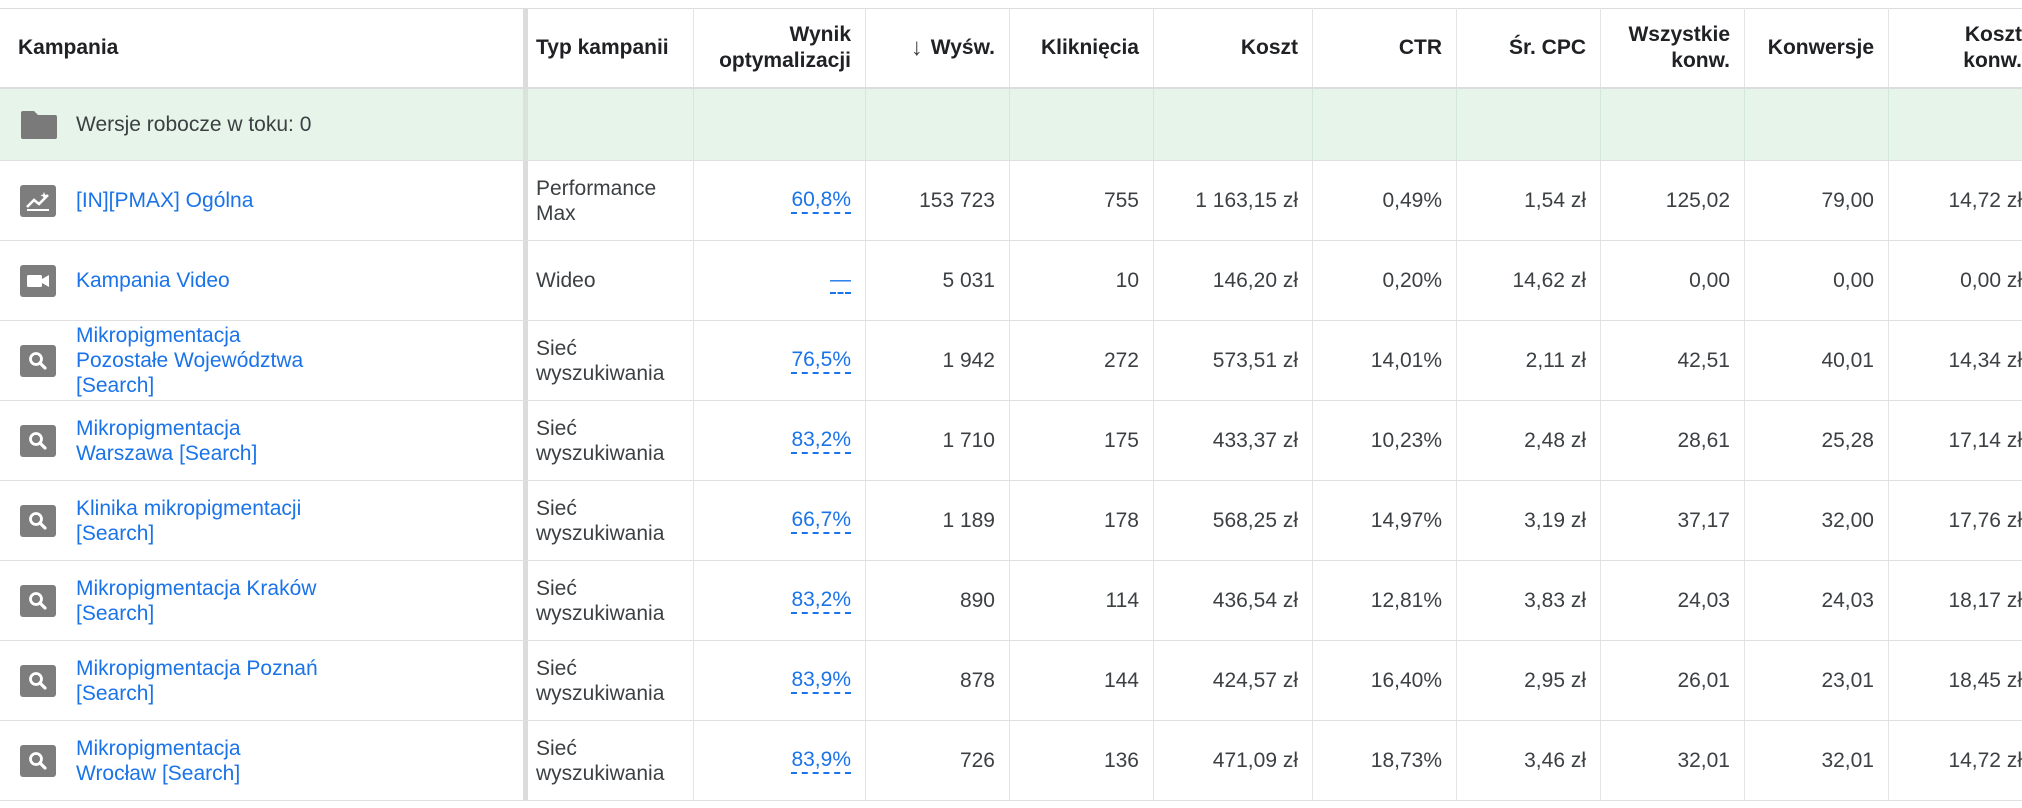 The width and height of the screenshot is (2022, 808). What do you see at coordinates (1121, 360) in the screenshot?
I see `clicks-value: 272` at bounding box center [1121, 360].